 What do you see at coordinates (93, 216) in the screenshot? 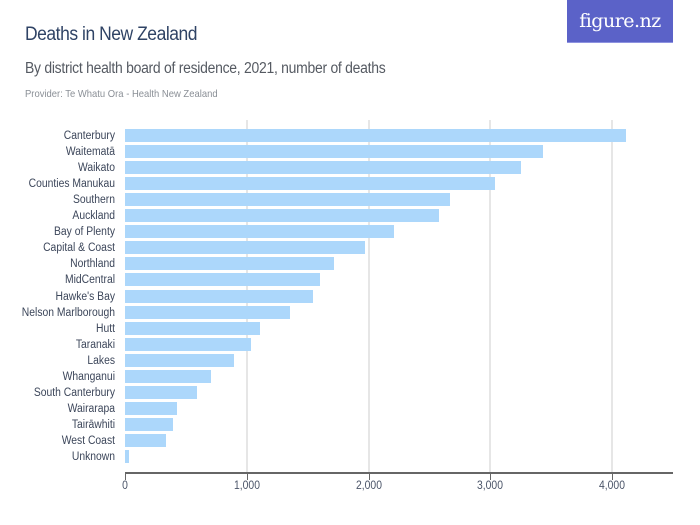
I see `category-label: Auckland` at bounding box center [93, 216].